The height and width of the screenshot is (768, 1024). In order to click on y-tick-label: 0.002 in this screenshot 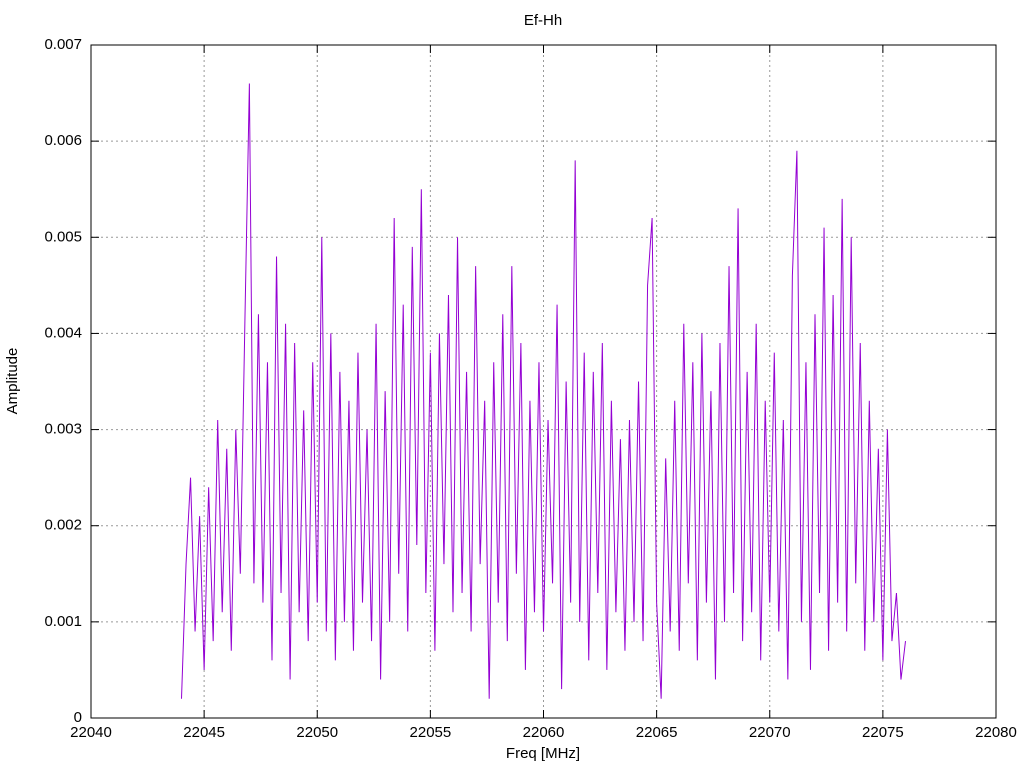, I will do `click(63, 525)`.